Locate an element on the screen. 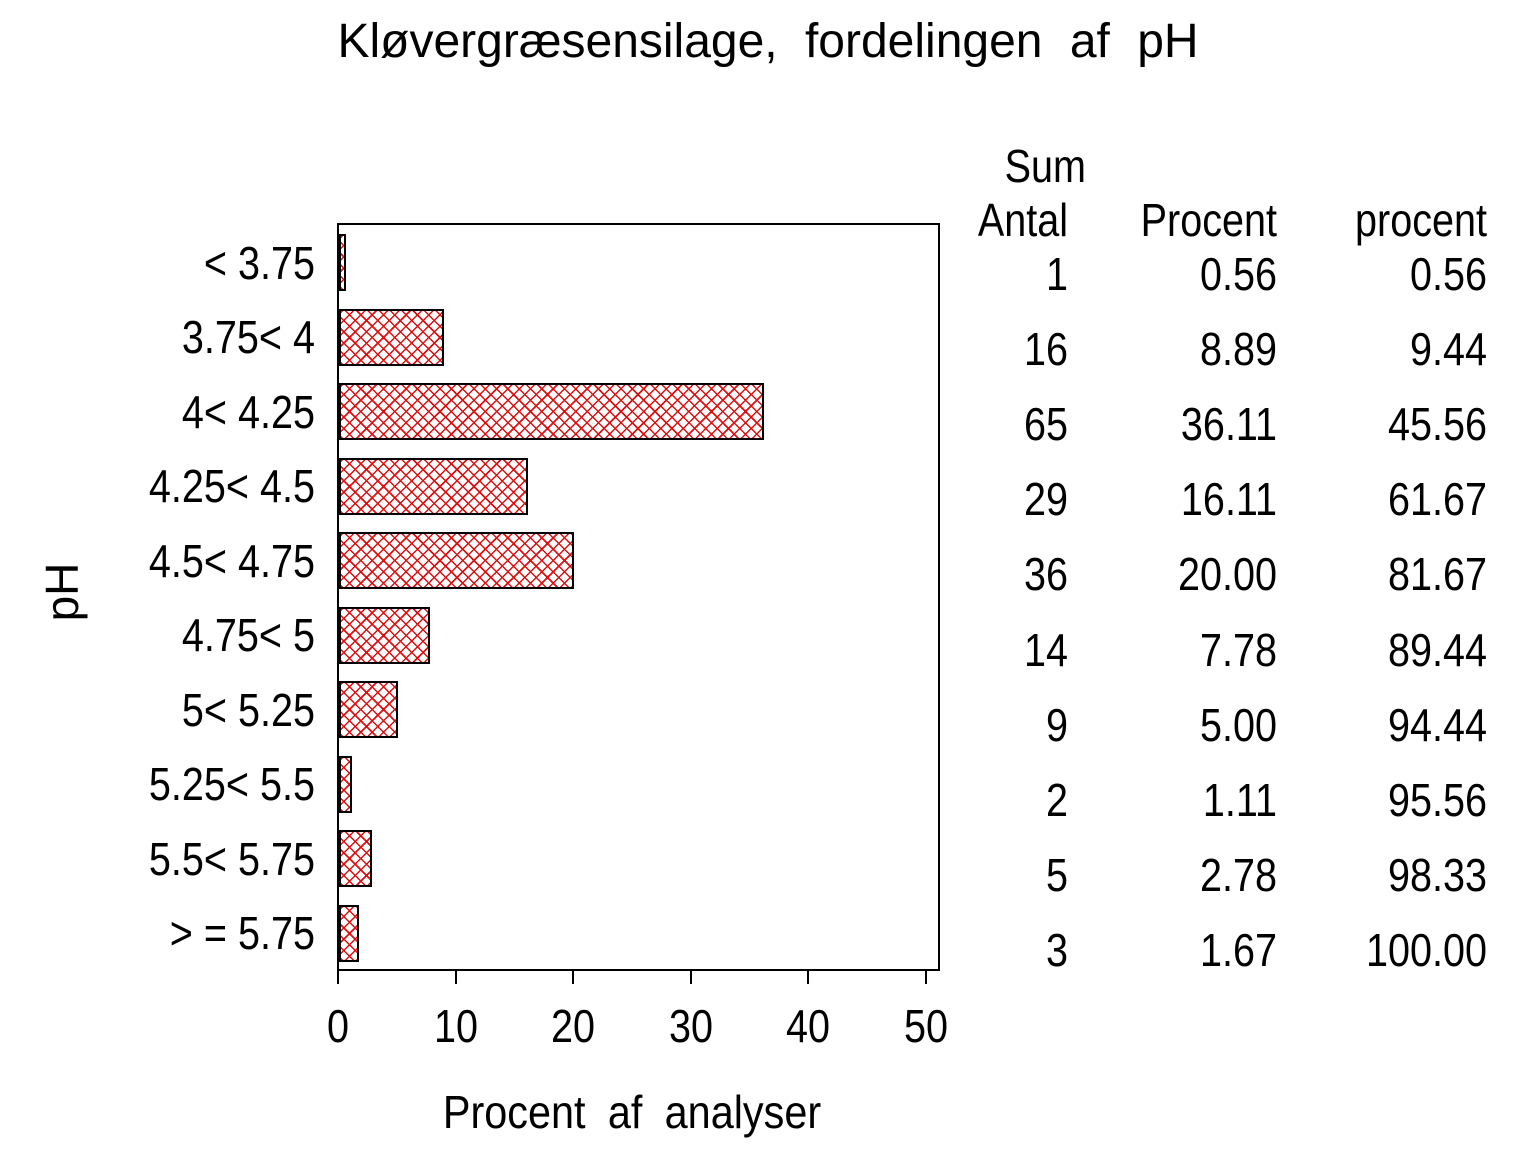  y-category-label: 4.25< 4.5 is located at coordinates (231, 486).